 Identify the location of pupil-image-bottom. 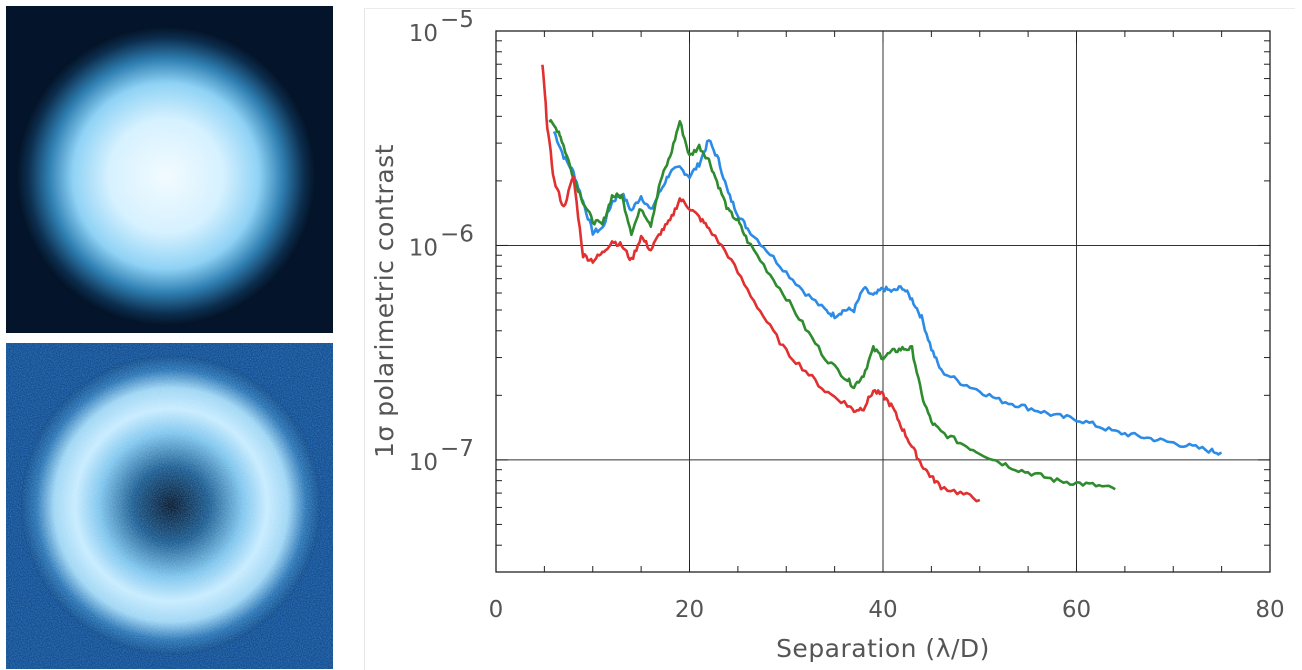
(169, 506).